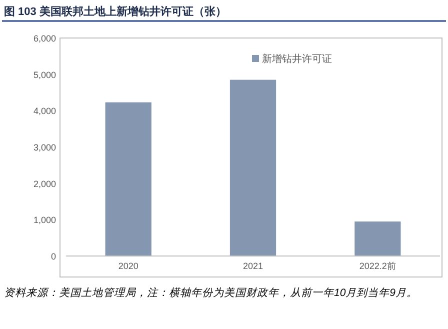 Image resolution: width=448 pixels, height=329 pixels. What do you see at coordinates (253, 266) in the screenshot?
I see `x-tick-label: 2021` at bounding box center [253, 266].